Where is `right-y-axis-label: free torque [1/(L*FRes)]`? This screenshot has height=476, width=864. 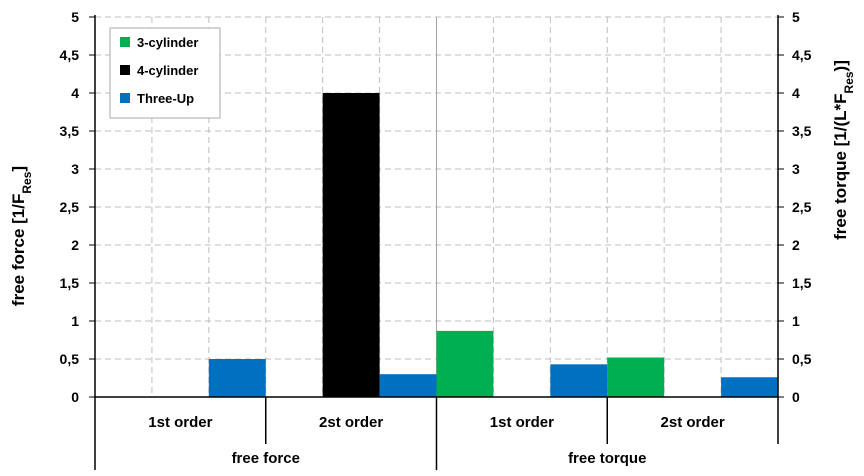 right-y-axis-label: free torque [1/(L*FRes)] is located at coordinates (843, 150).